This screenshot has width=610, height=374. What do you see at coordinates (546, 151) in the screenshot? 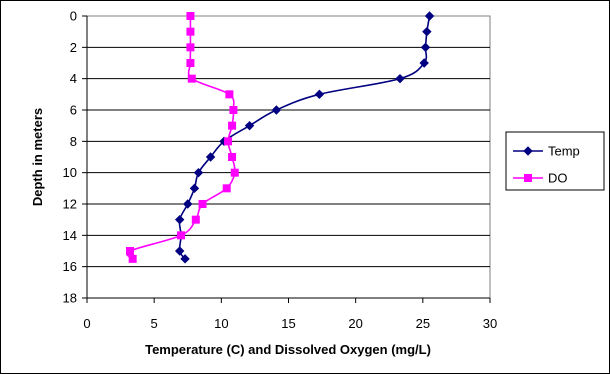
I see `legend-item-temp: Temp` at bounding box center [546, 151].